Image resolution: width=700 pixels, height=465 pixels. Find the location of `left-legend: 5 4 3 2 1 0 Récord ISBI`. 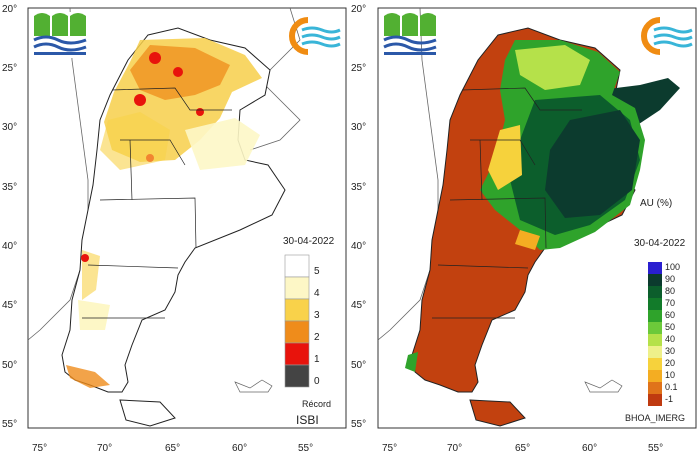

left-legend: 5 4 3 2 1 0 Récord ISBI is located at coordinates (307, 340).